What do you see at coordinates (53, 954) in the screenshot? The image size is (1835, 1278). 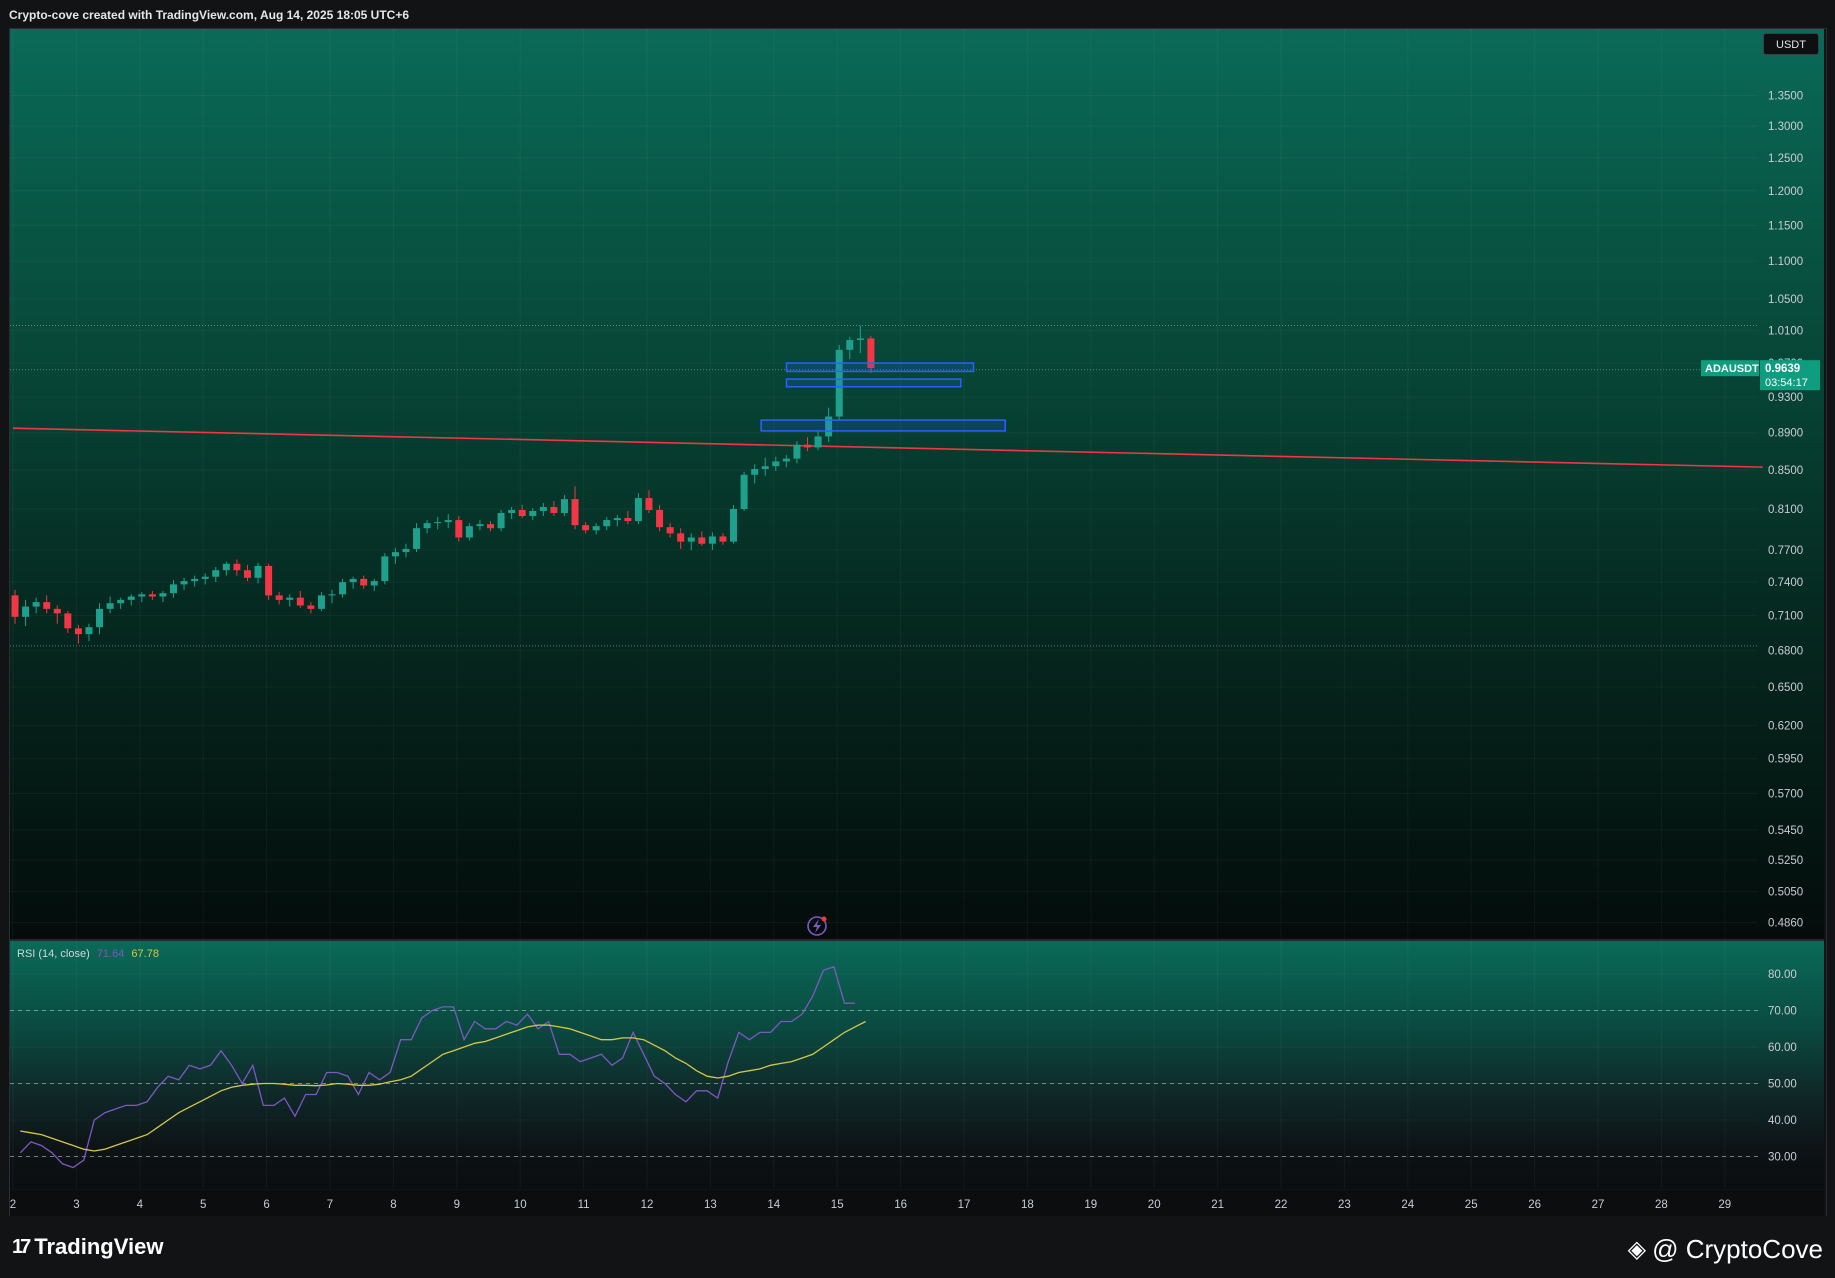 I see `rsi-legend-label: RSI (14, close)` at bounding box center [53, 954].